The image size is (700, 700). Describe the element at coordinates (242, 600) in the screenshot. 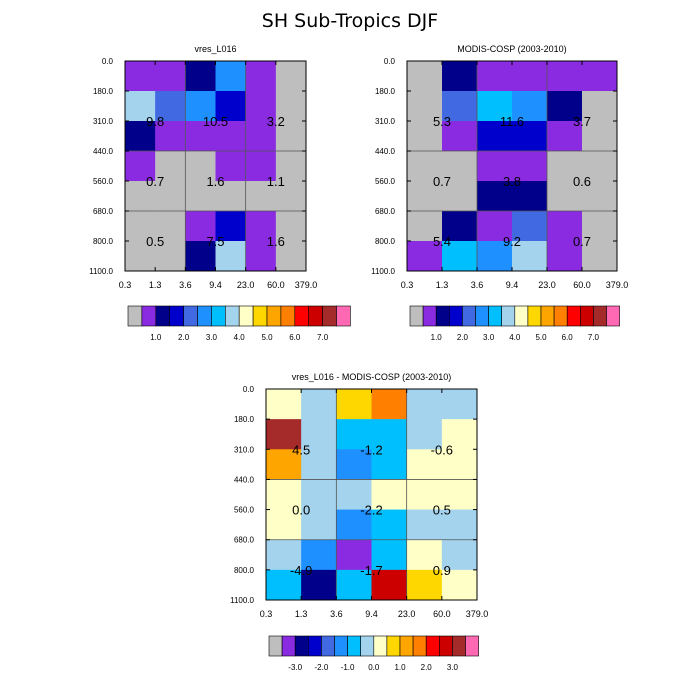

I see `panel3-y-tick-label: 1100.0` at that location.